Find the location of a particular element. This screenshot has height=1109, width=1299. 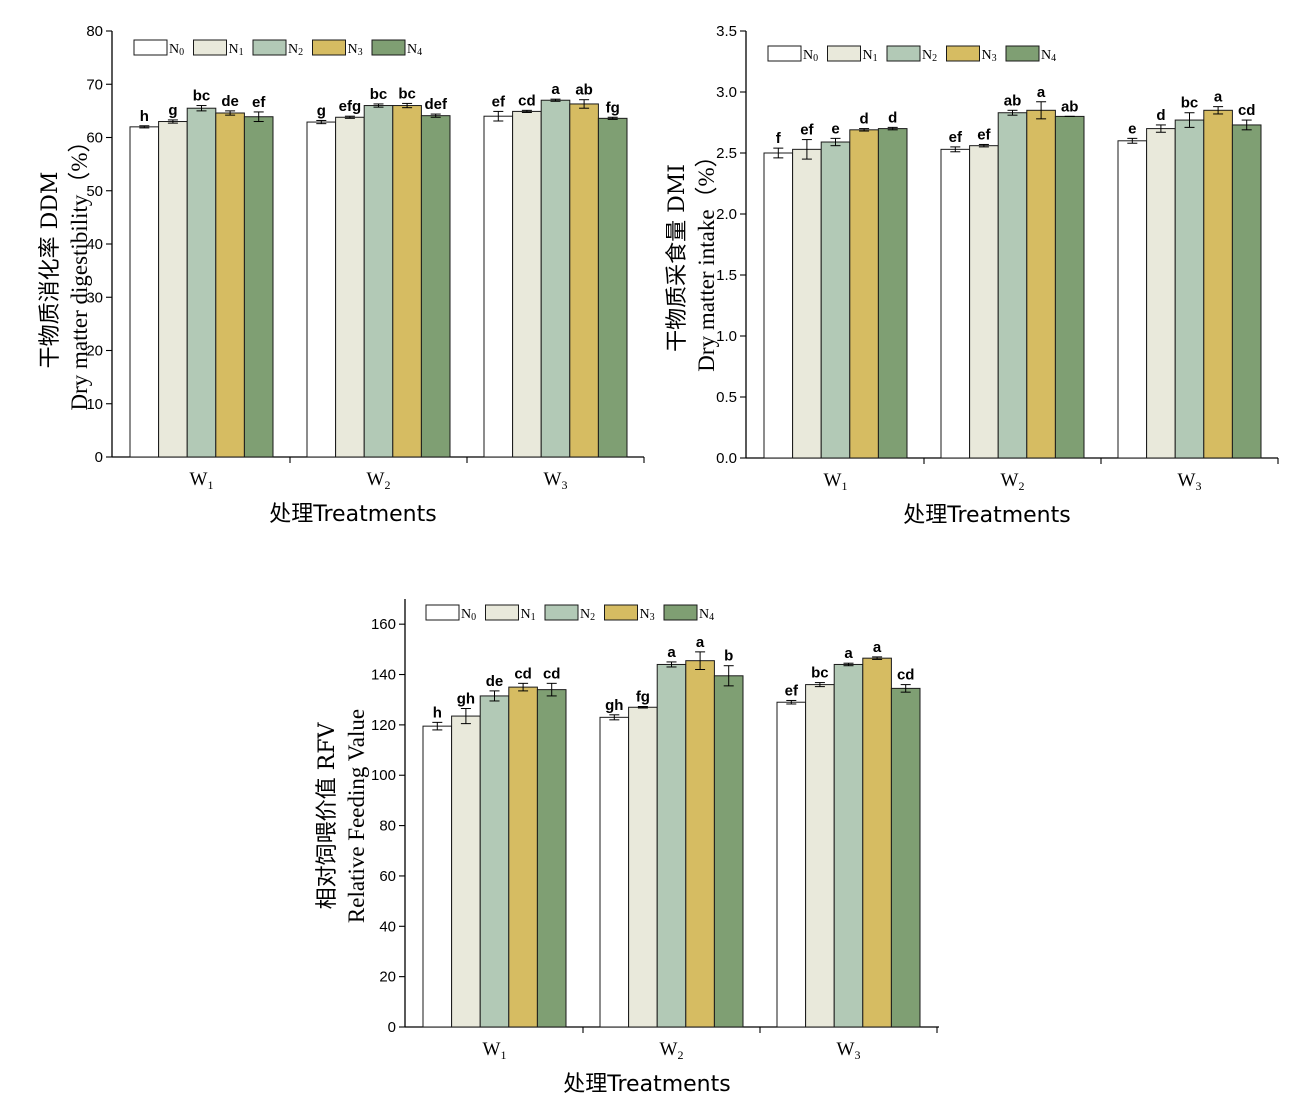

bar-w2-n1 is located at coordinates (643, 867).